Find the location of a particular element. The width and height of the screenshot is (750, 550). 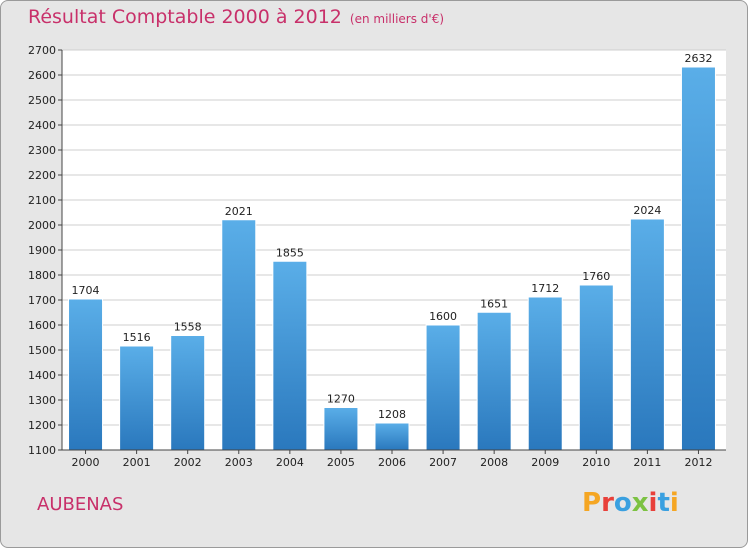

x-tick-label: 2007 is located at coordinates (443, 462).